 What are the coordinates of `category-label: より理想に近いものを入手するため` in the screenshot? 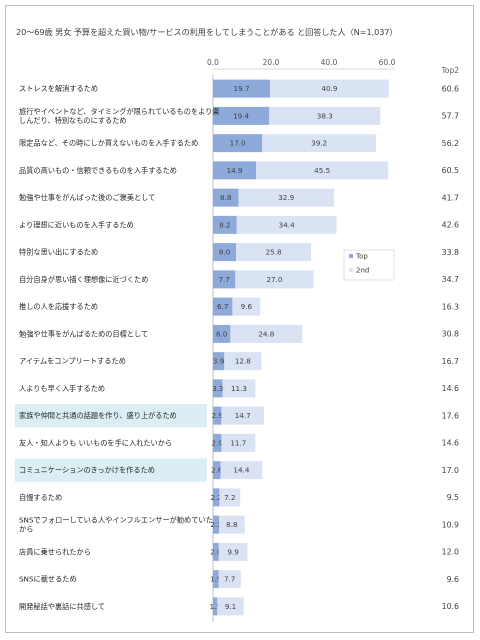 It's located at (76, 224).